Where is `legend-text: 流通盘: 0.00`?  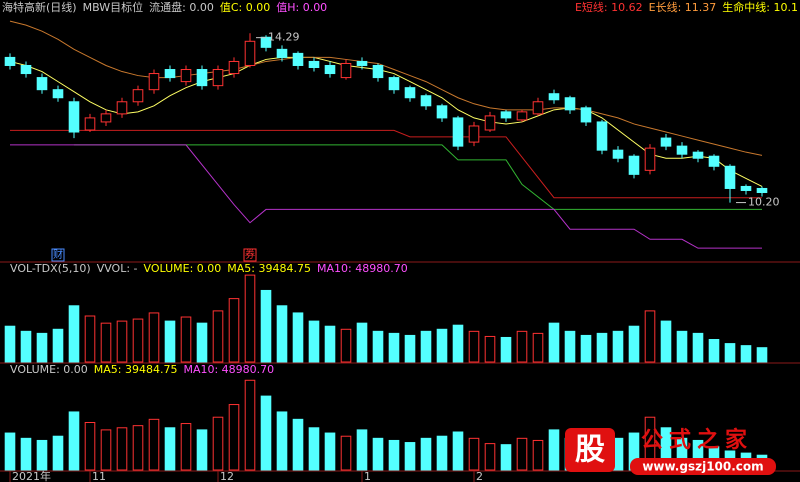
legend-text: 流通盘: 0.00 is located at coordinates (181, 7).